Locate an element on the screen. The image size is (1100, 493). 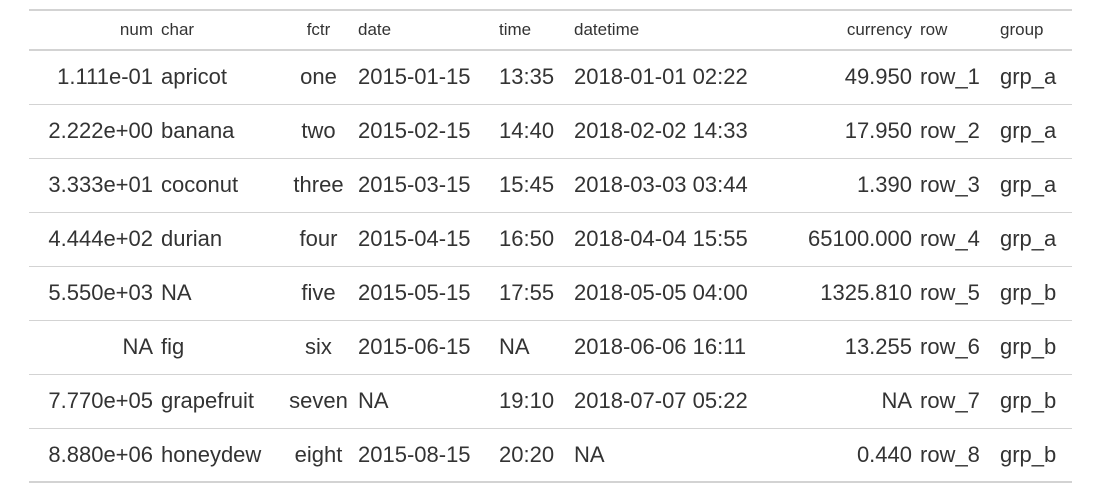
cell-num: 3.333e+01 is located at coordinates (100, 184).